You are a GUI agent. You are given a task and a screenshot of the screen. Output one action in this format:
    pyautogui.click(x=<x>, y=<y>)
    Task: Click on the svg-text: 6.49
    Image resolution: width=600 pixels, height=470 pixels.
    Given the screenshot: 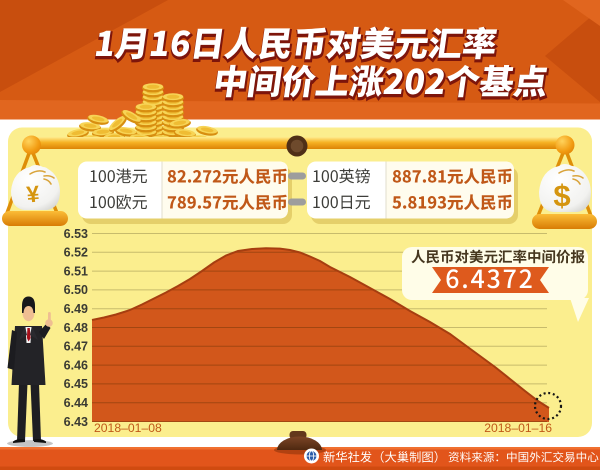 What is the action you would take?
    pyautogui.click(x=76, y=309)
    